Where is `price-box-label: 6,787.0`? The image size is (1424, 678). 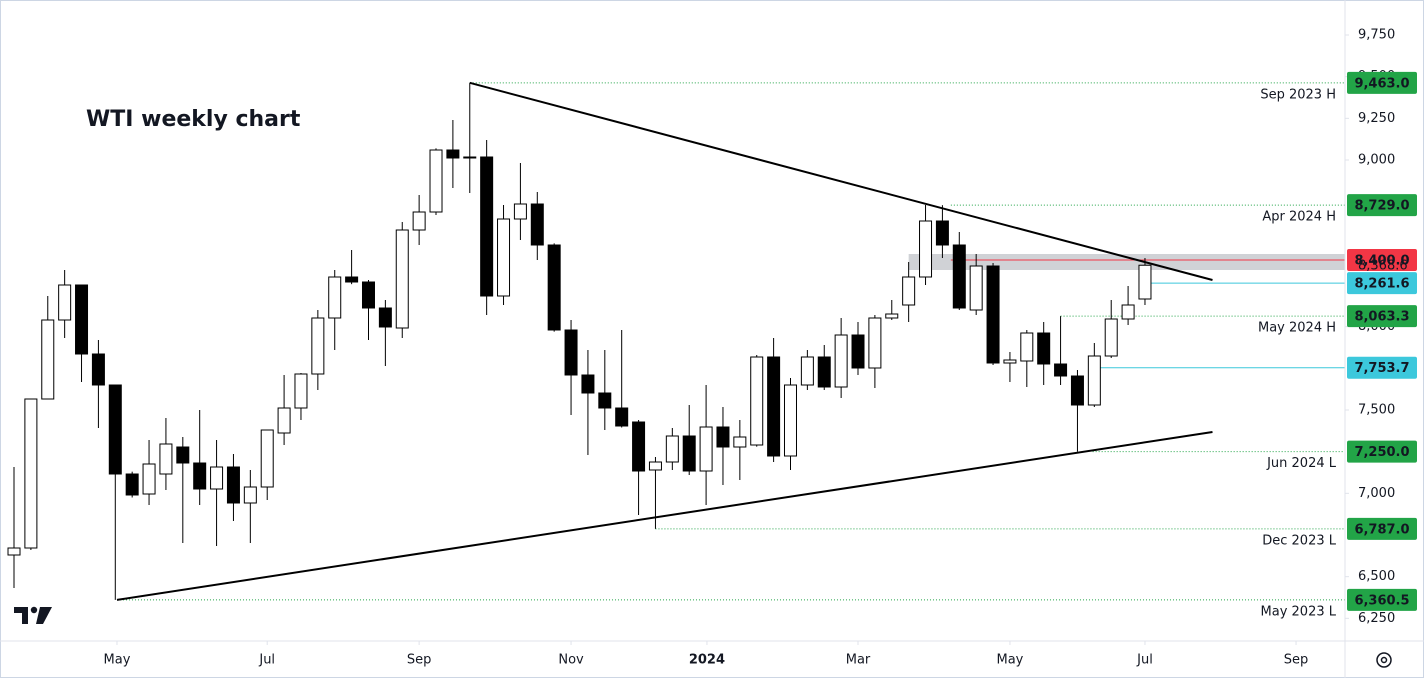 price-box-label: 6,787.0 is located at coordinates (1381, 529).